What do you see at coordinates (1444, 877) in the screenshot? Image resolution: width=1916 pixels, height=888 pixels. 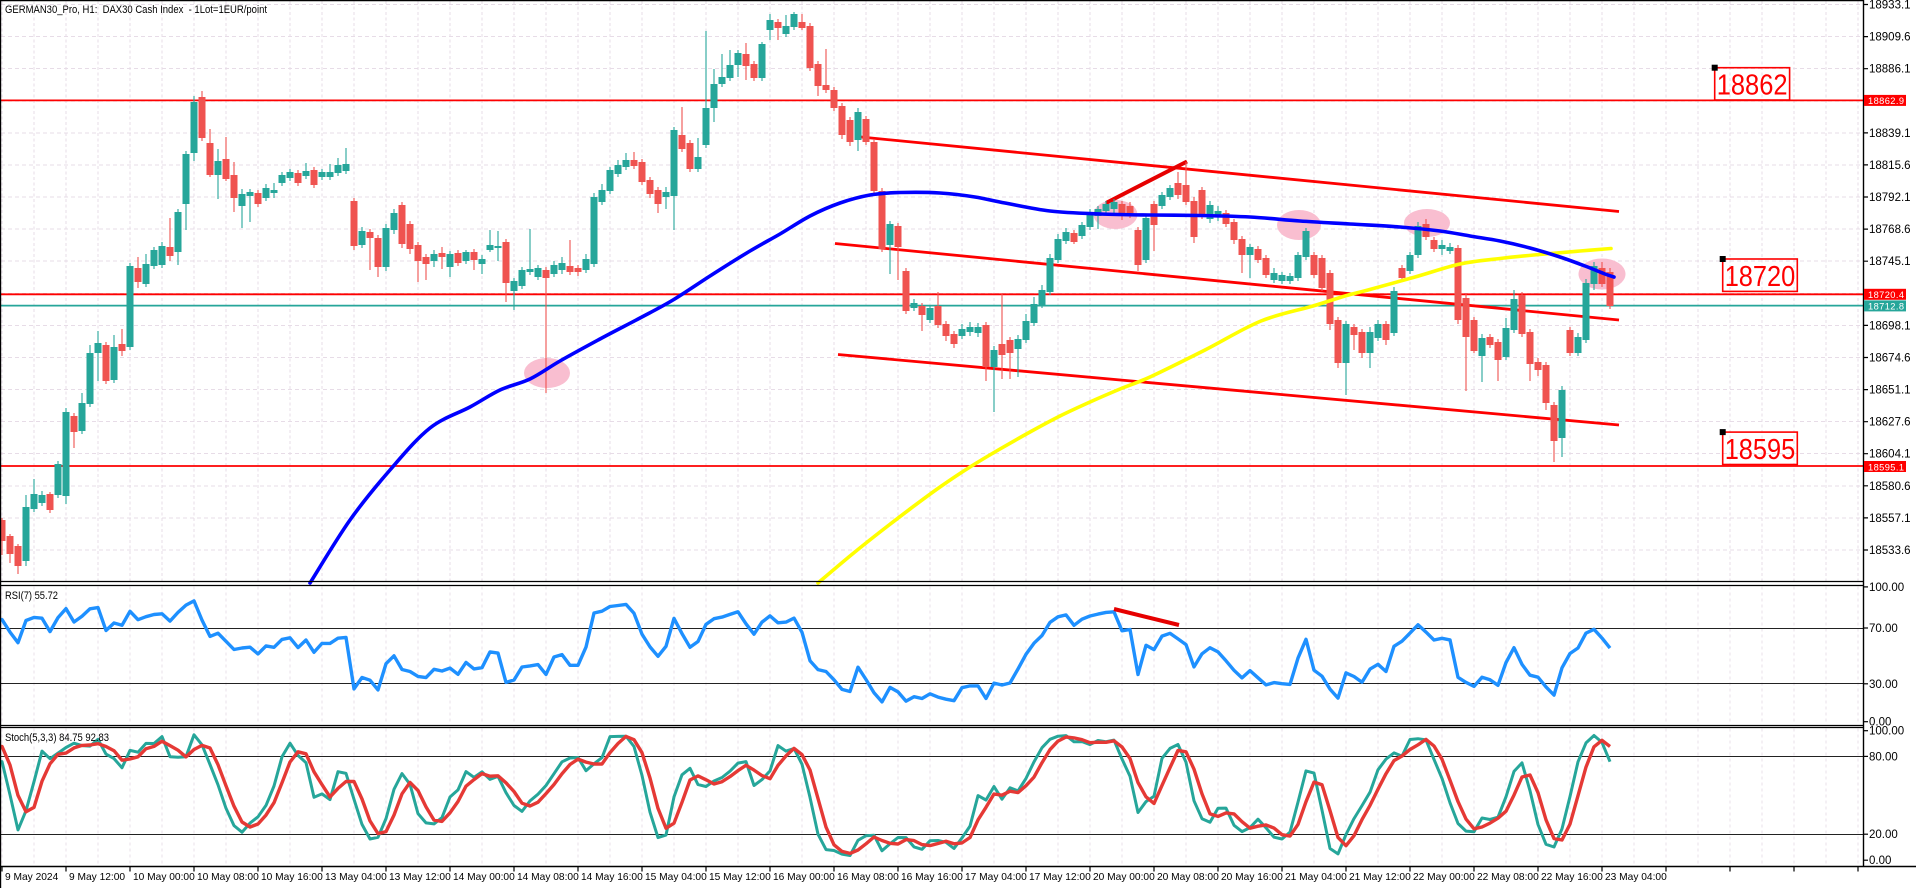 I see `svg-text: 22 May 00:00` at bounding box center [1444, 877].